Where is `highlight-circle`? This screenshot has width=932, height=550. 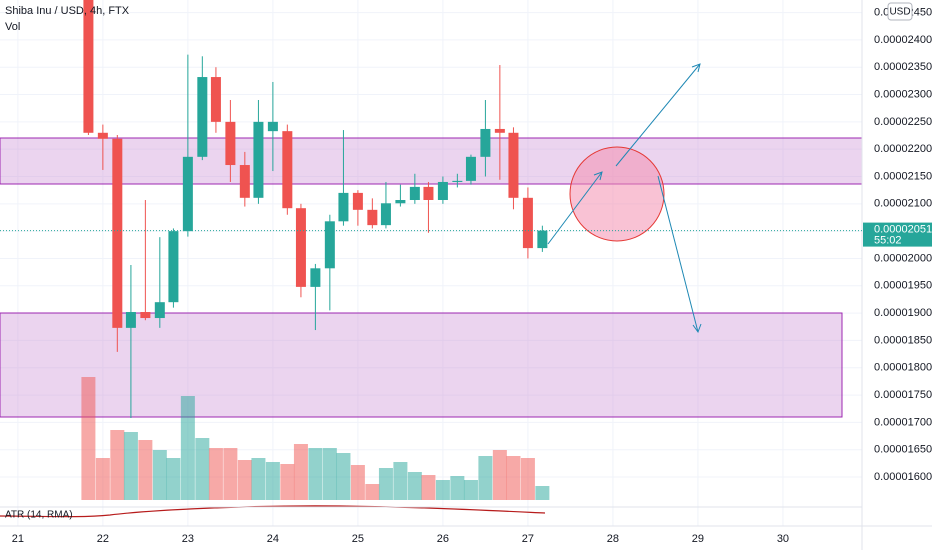 highlight-circle is located at coordinates (617, 194).